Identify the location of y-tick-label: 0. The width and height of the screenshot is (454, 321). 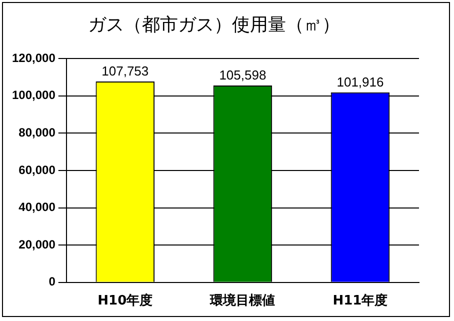
(52, 281).